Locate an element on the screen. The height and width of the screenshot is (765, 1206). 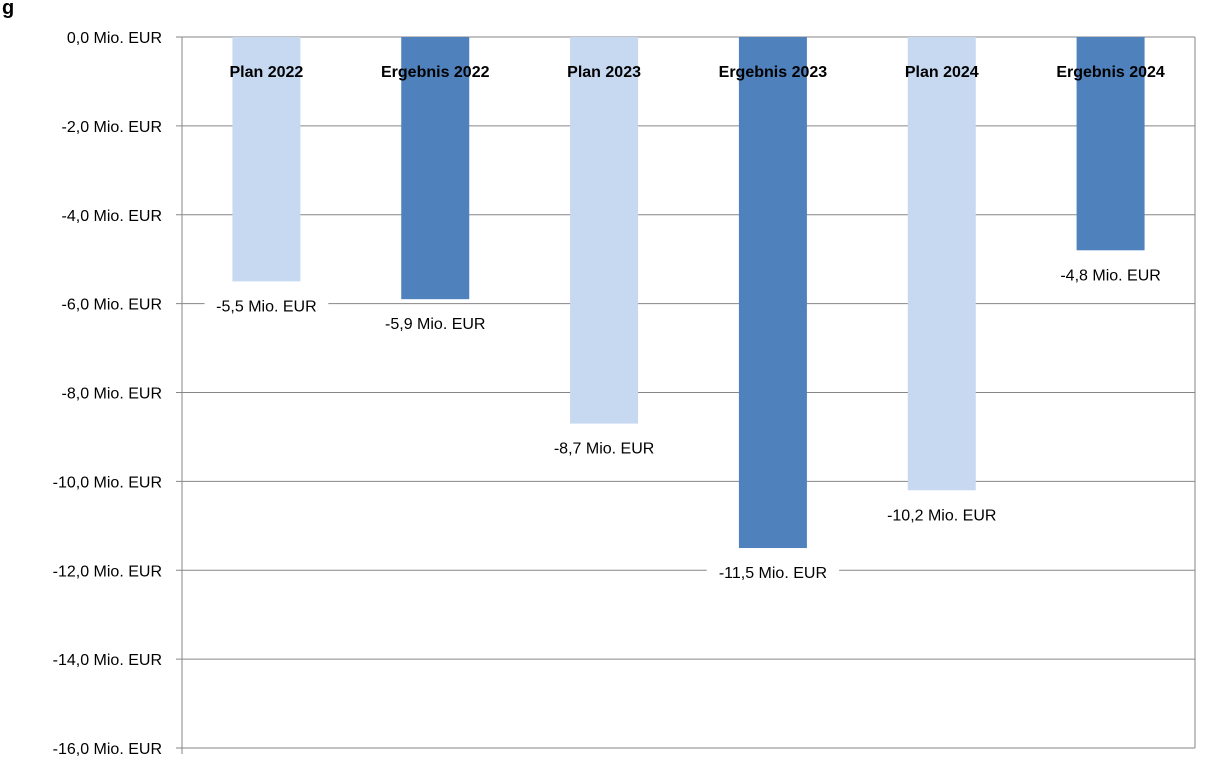
data-label: -4,8 Mio. EUR is located at coordinates (1110, 275).